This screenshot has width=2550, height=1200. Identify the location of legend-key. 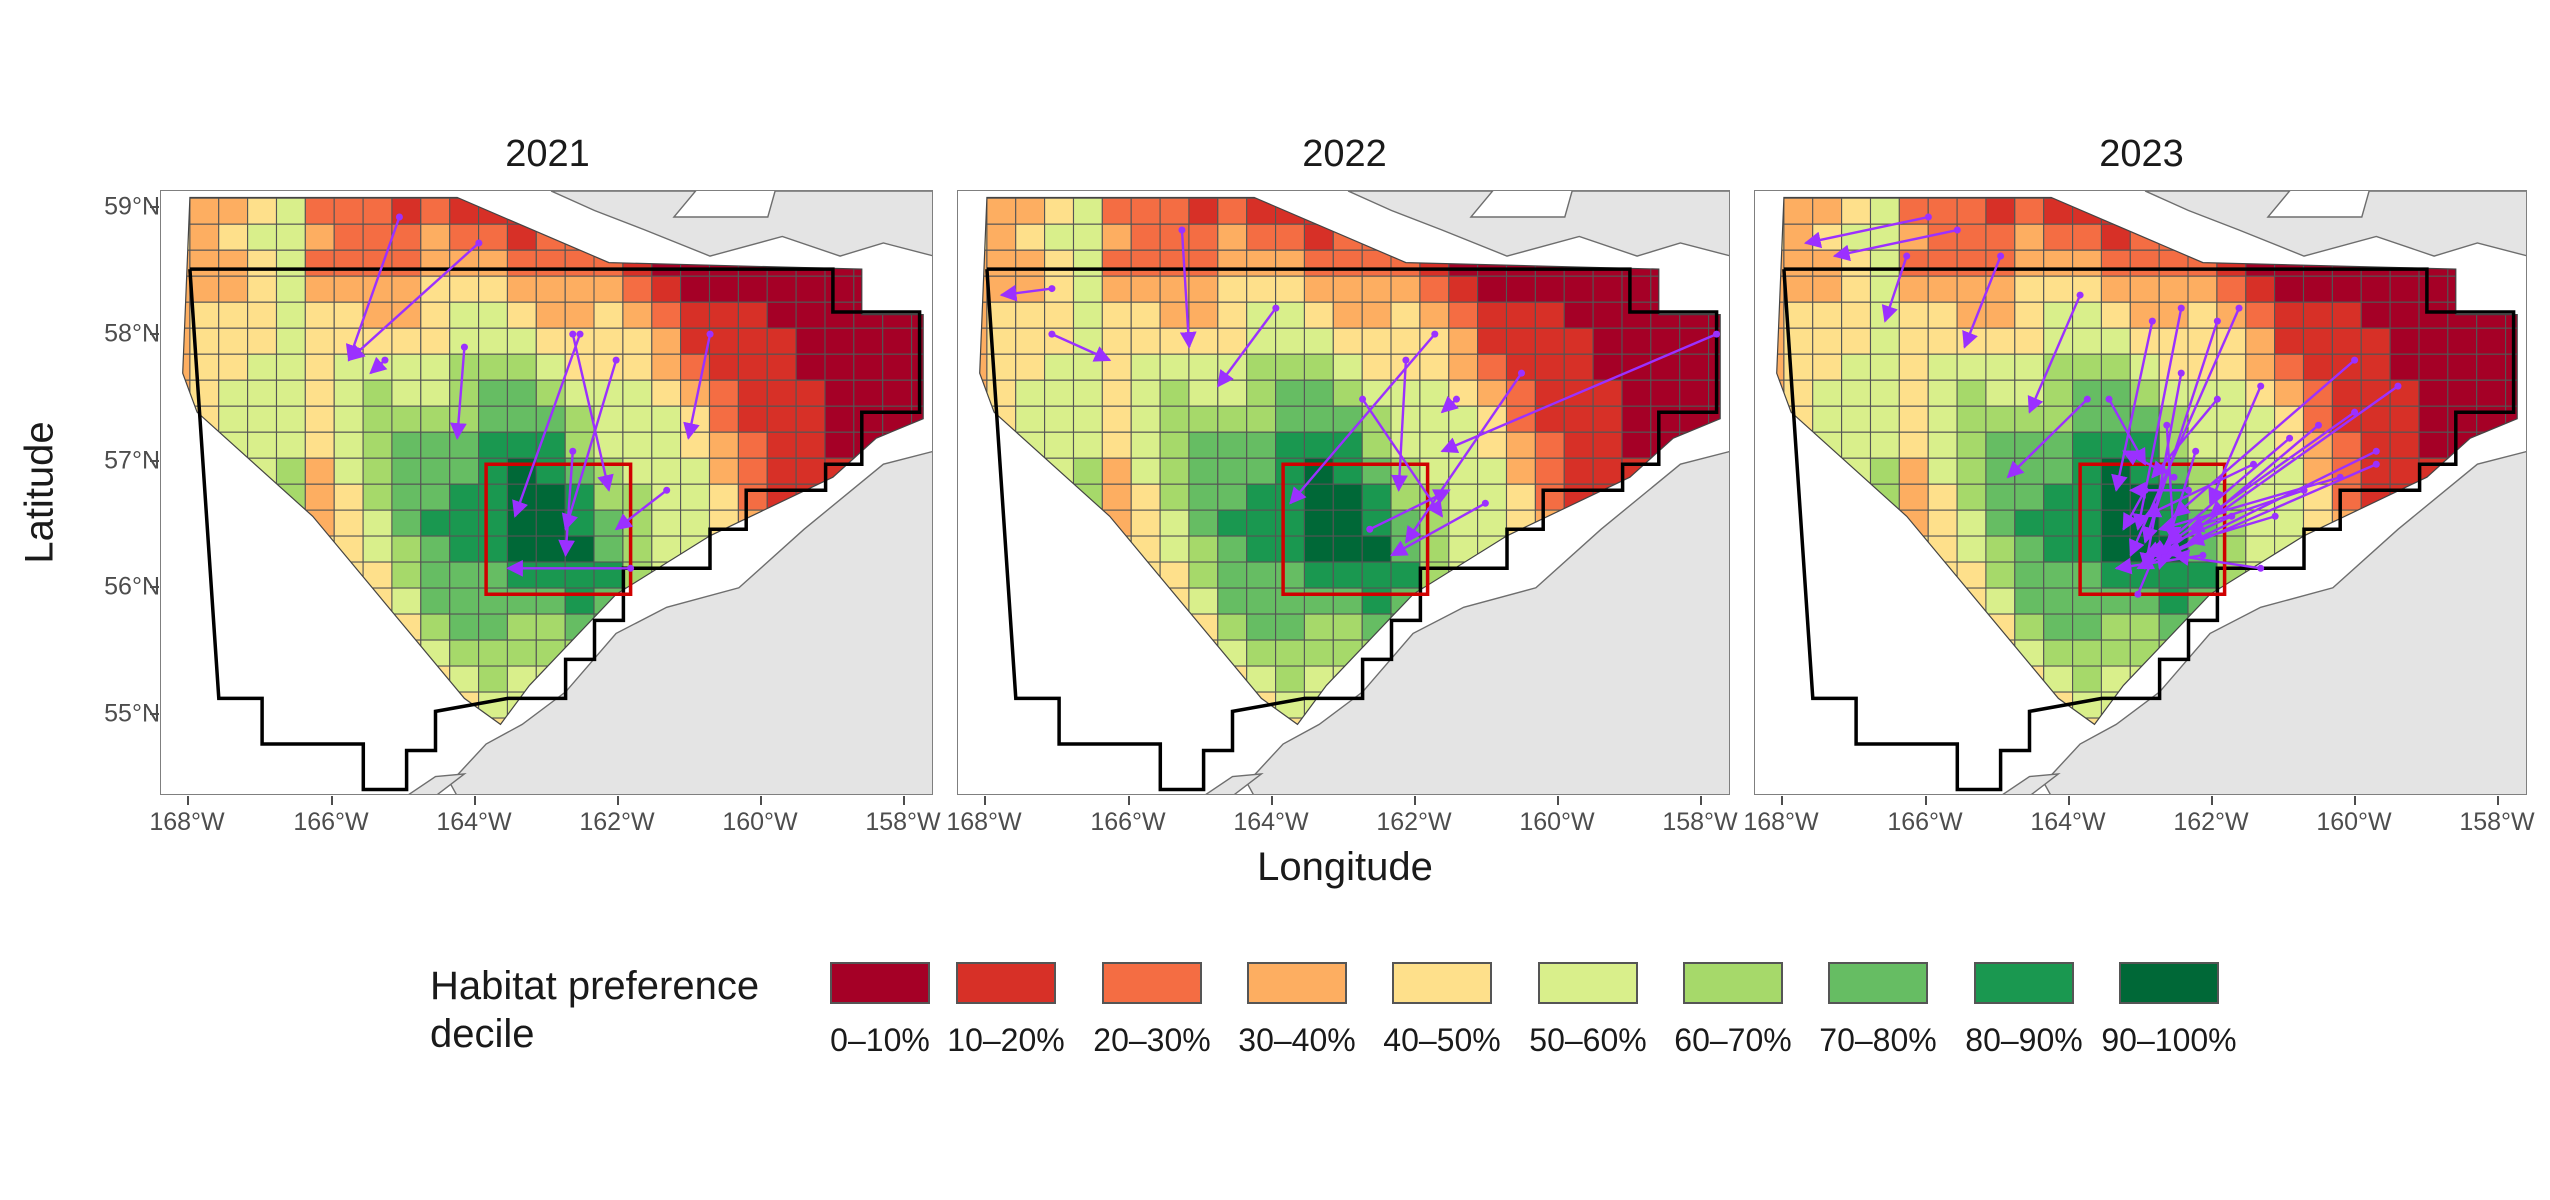
(2169, 983).